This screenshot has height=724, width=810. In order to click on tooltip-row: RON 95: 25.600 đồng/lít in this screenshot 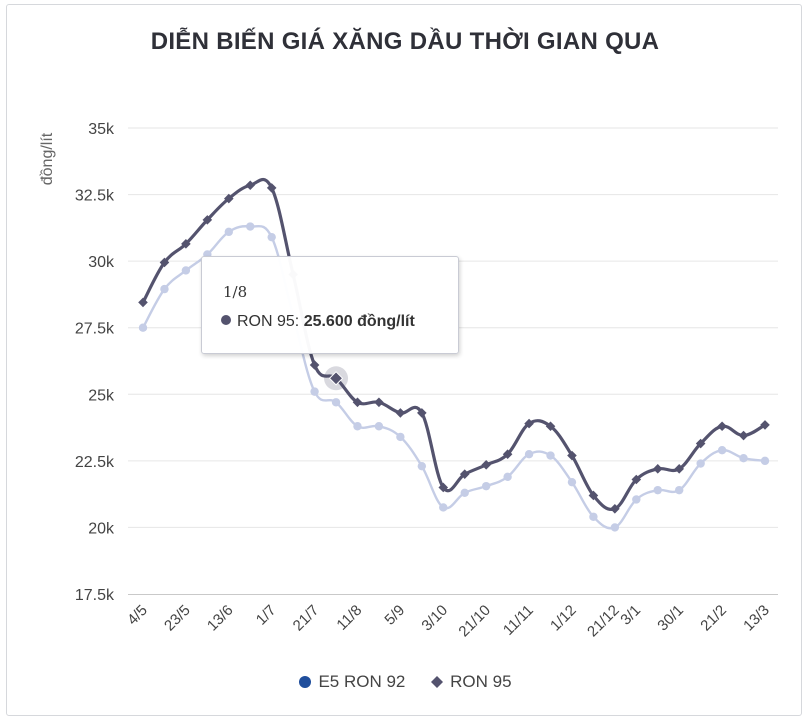, I will do `click(318, 322)`.